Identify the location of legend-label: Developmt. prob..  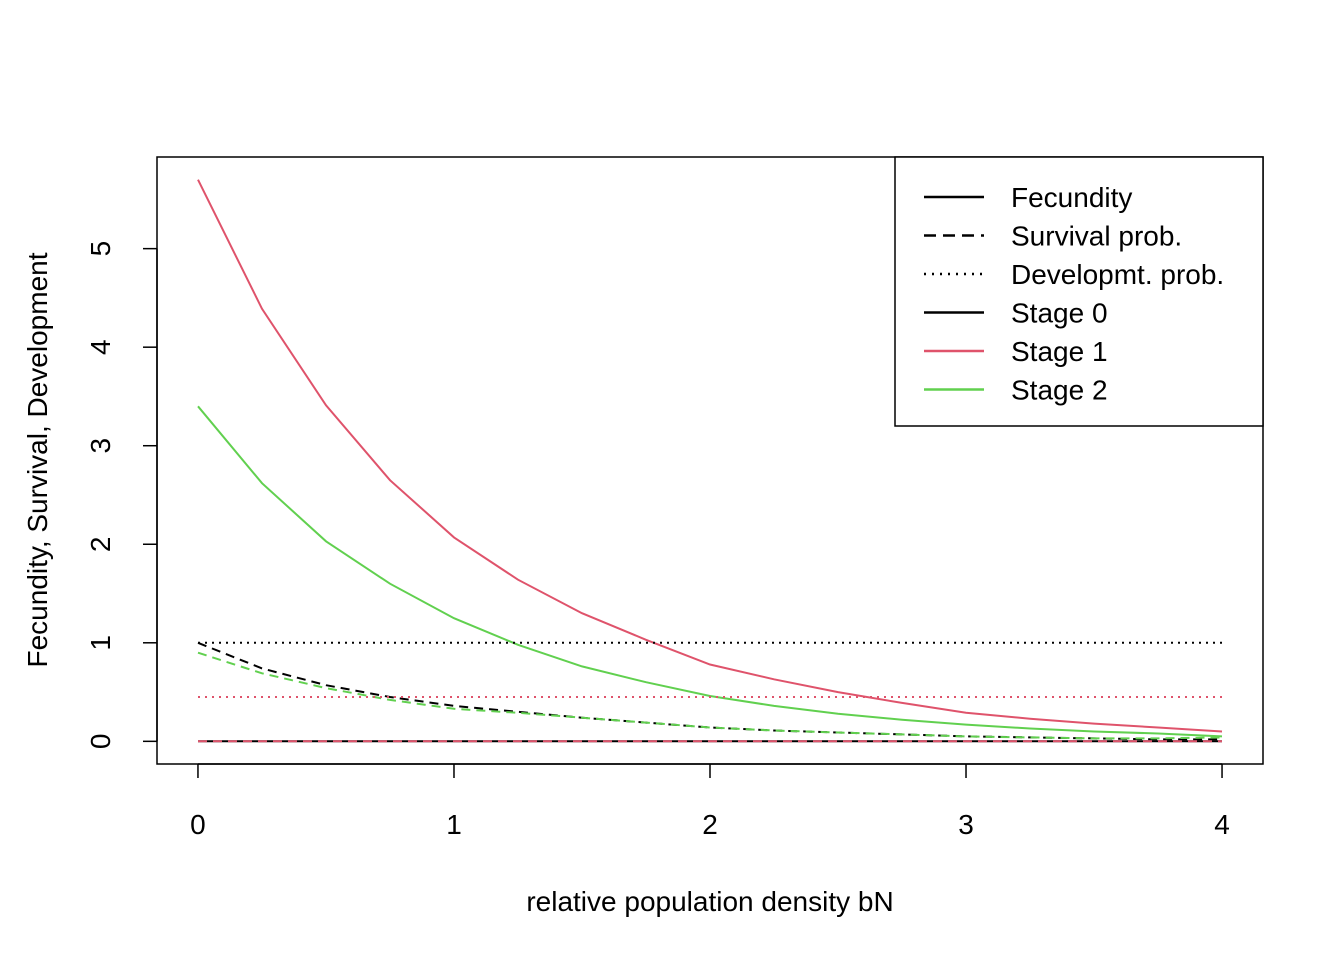
(1117, 274).